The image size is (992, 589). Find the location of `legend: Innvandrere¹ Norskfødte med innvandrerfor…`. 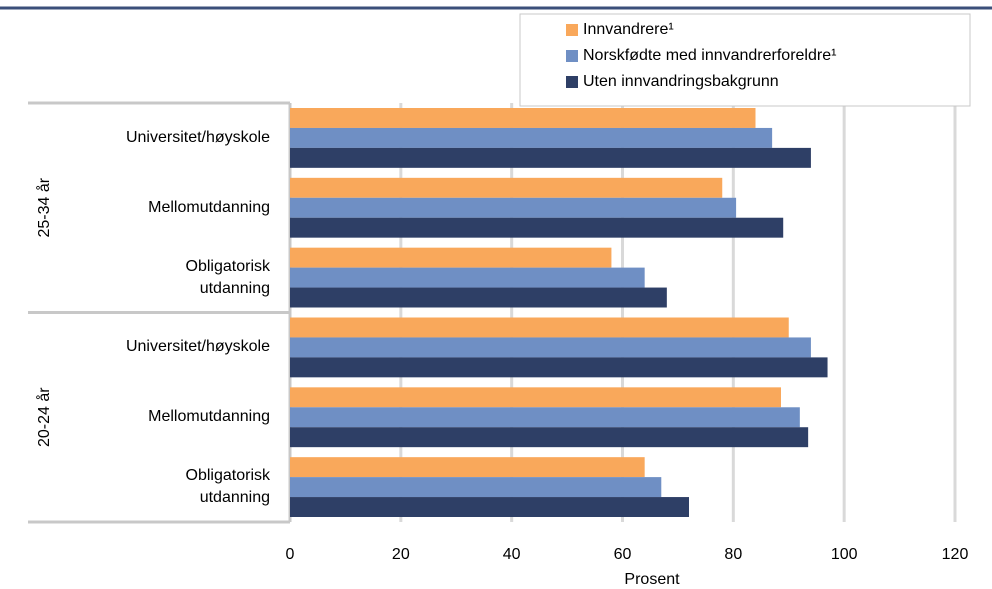

legend: Innvandrere¹ Norskfødte med innvandrerfor… is located at coordinates (745, 60).